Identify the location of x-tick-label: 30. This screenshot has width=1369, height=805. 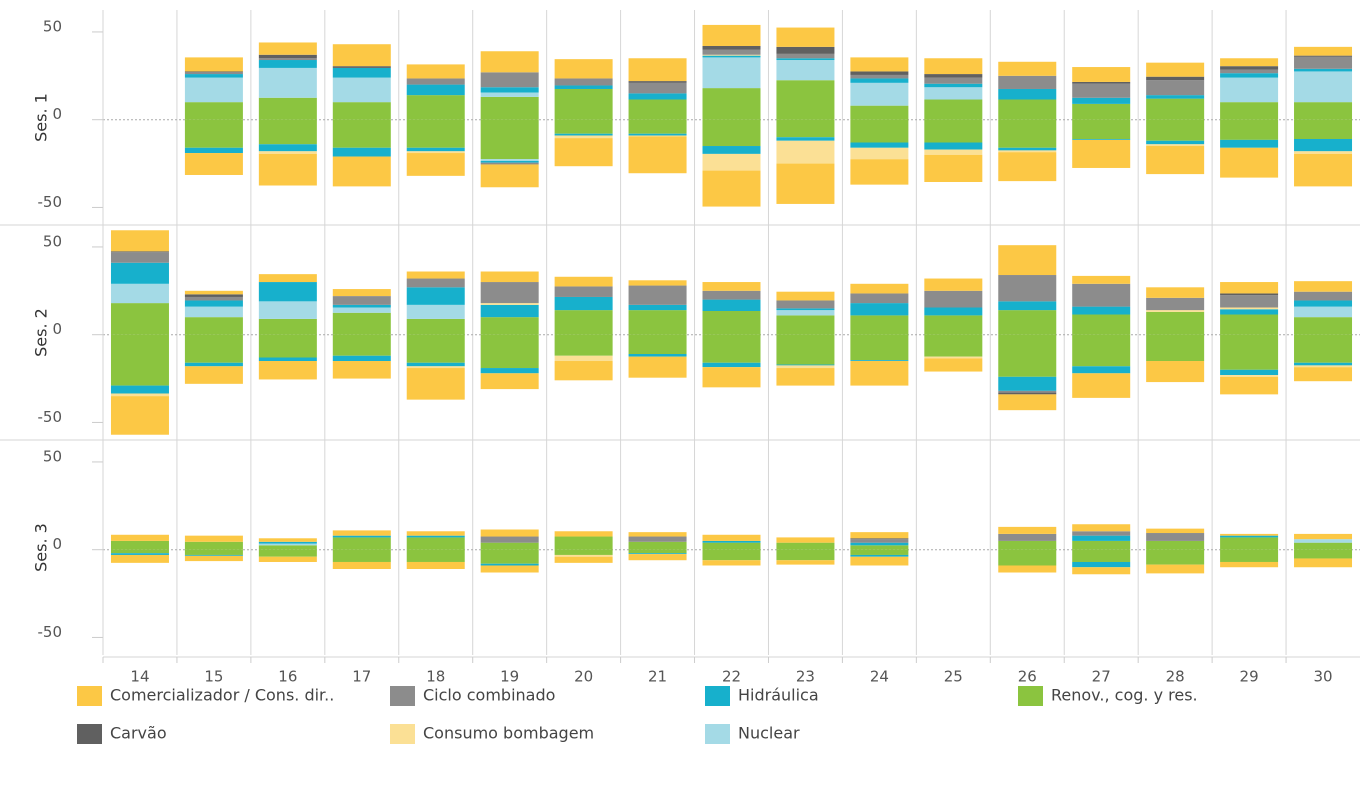
(1322, 677).